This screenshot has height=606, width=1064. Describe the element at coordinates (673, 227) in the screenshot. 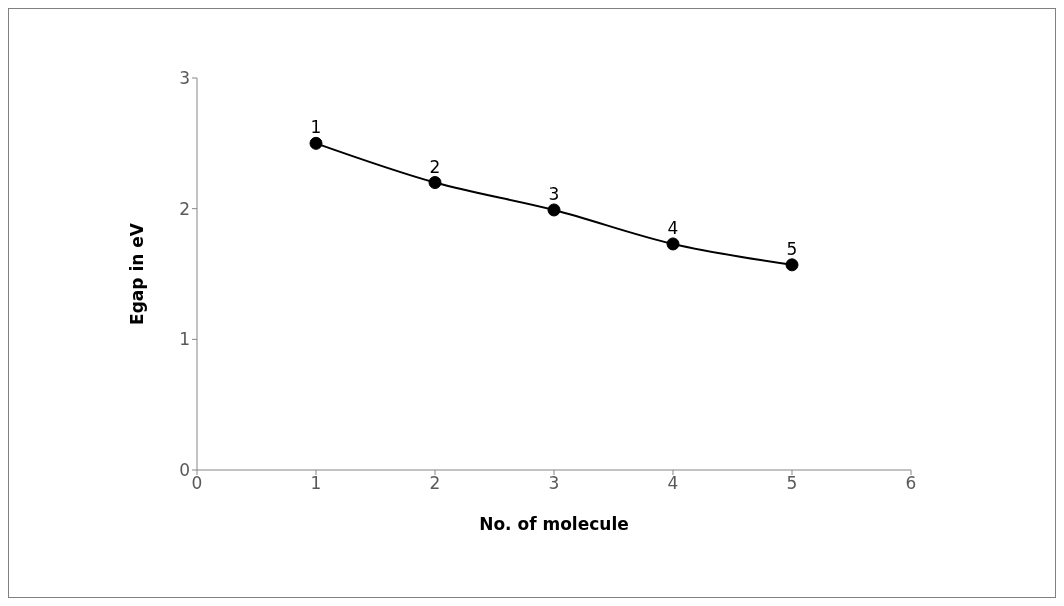

I see `annotation: 4` at that location.